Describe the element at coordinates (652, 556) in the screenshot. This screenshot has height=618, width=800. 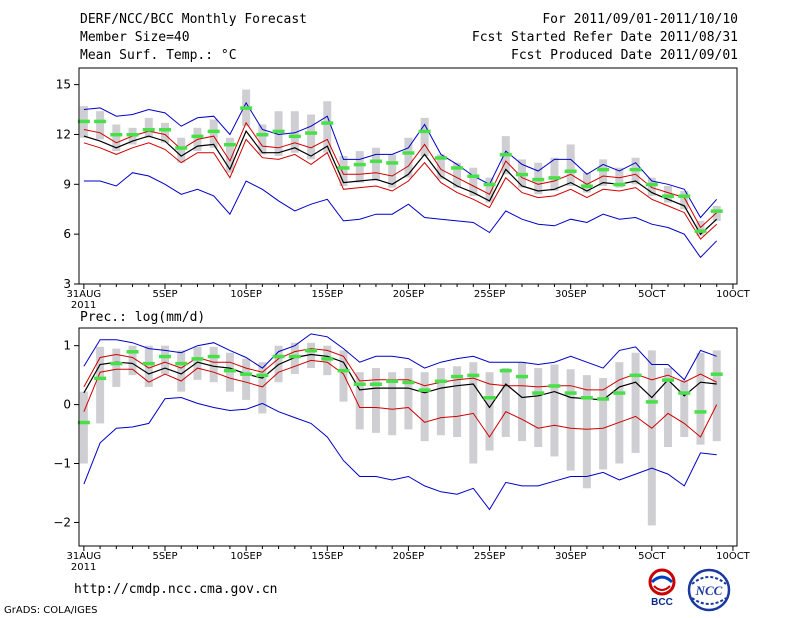
I see `precip-xtick-label: 5OCT` at that location.